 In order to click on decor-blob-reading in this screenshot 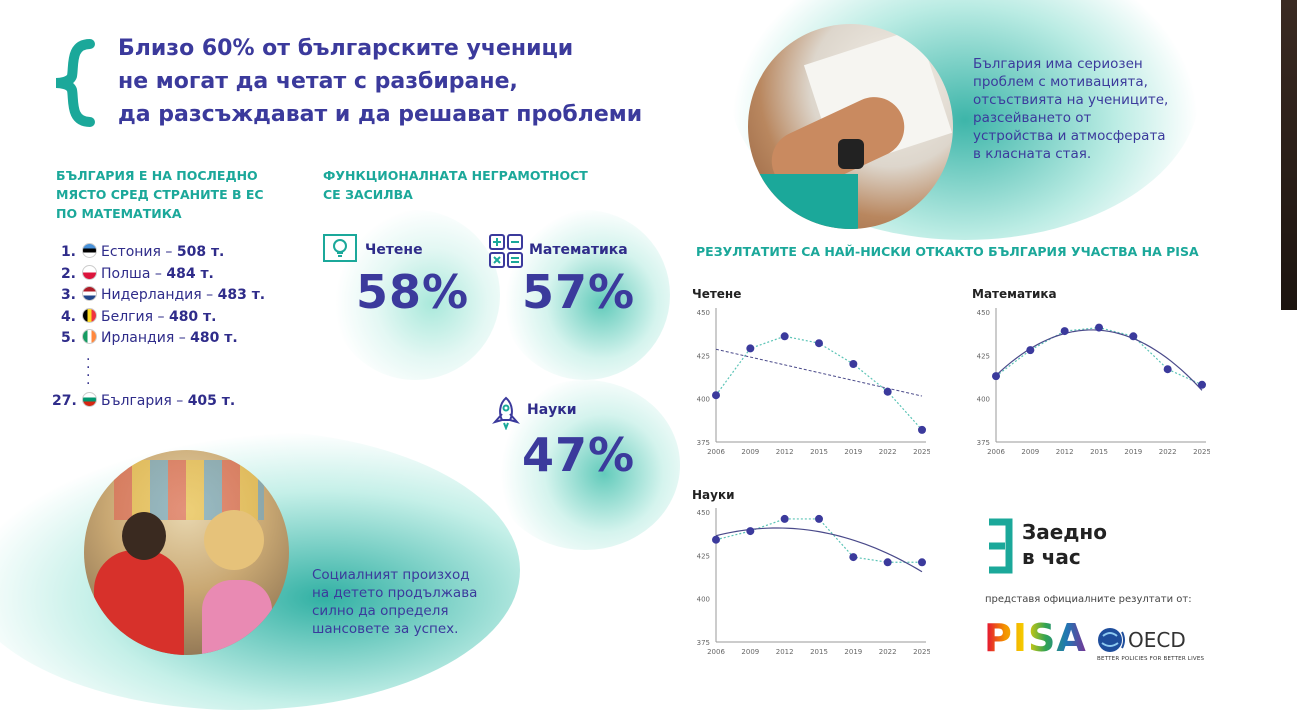, I will do `click(415, 295)`.